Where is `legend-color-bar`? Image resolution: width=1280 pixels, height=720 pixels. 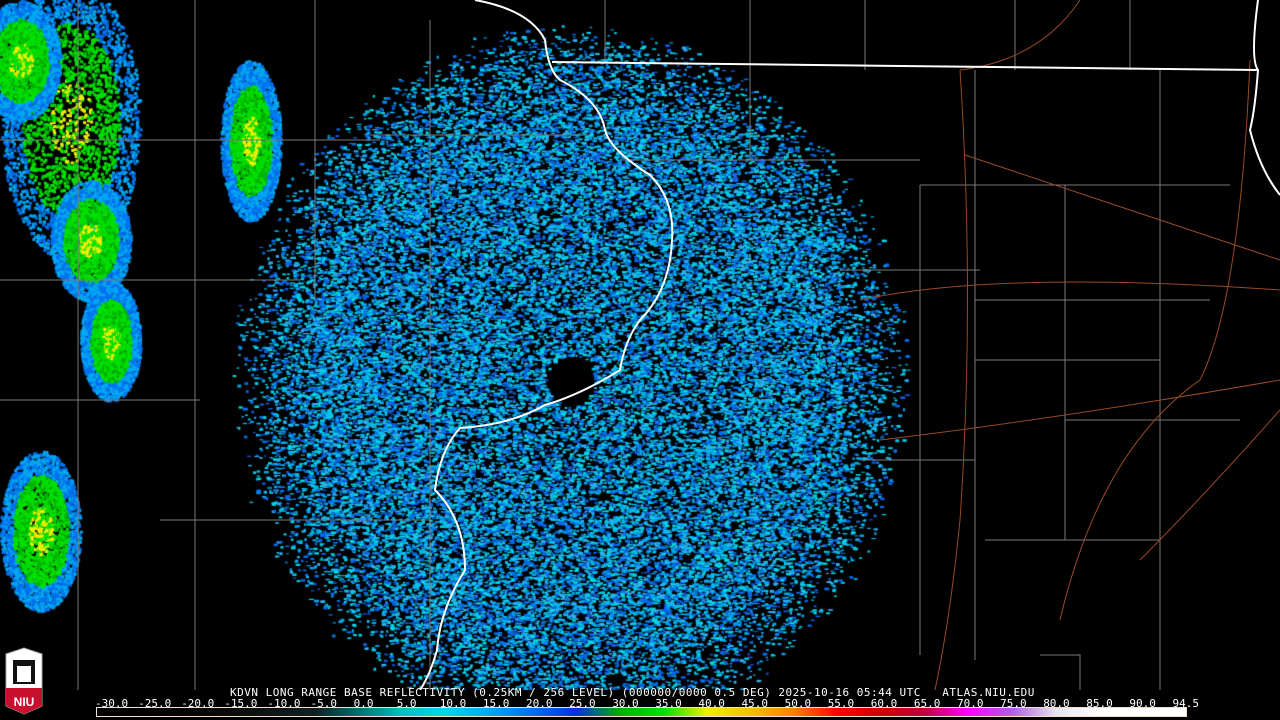
legend-color-bar is located at coordinates (641, 712).